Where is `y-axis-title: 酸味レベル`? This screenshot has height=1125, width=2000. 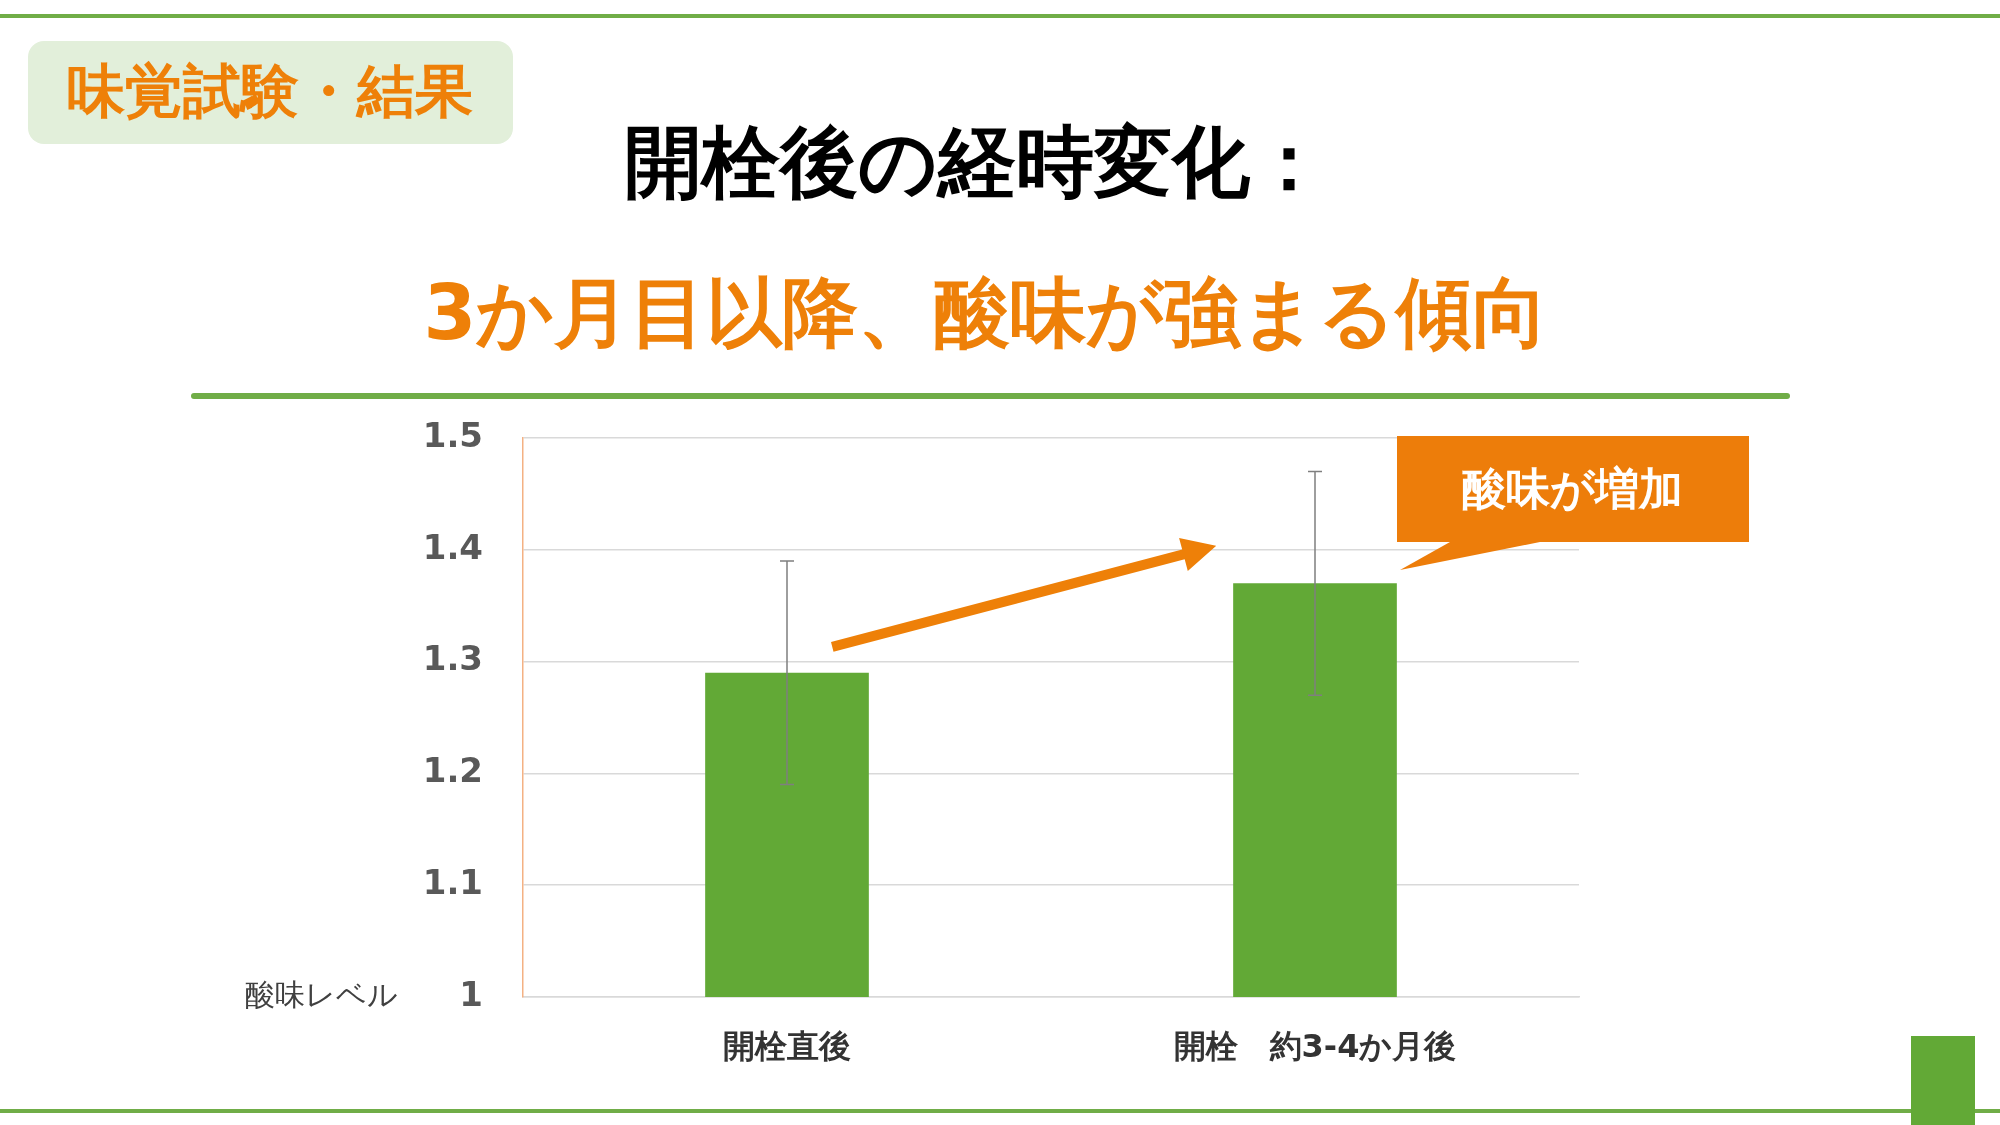
y-axis-title: 酸味レベル is located at coordinates (321, 994).